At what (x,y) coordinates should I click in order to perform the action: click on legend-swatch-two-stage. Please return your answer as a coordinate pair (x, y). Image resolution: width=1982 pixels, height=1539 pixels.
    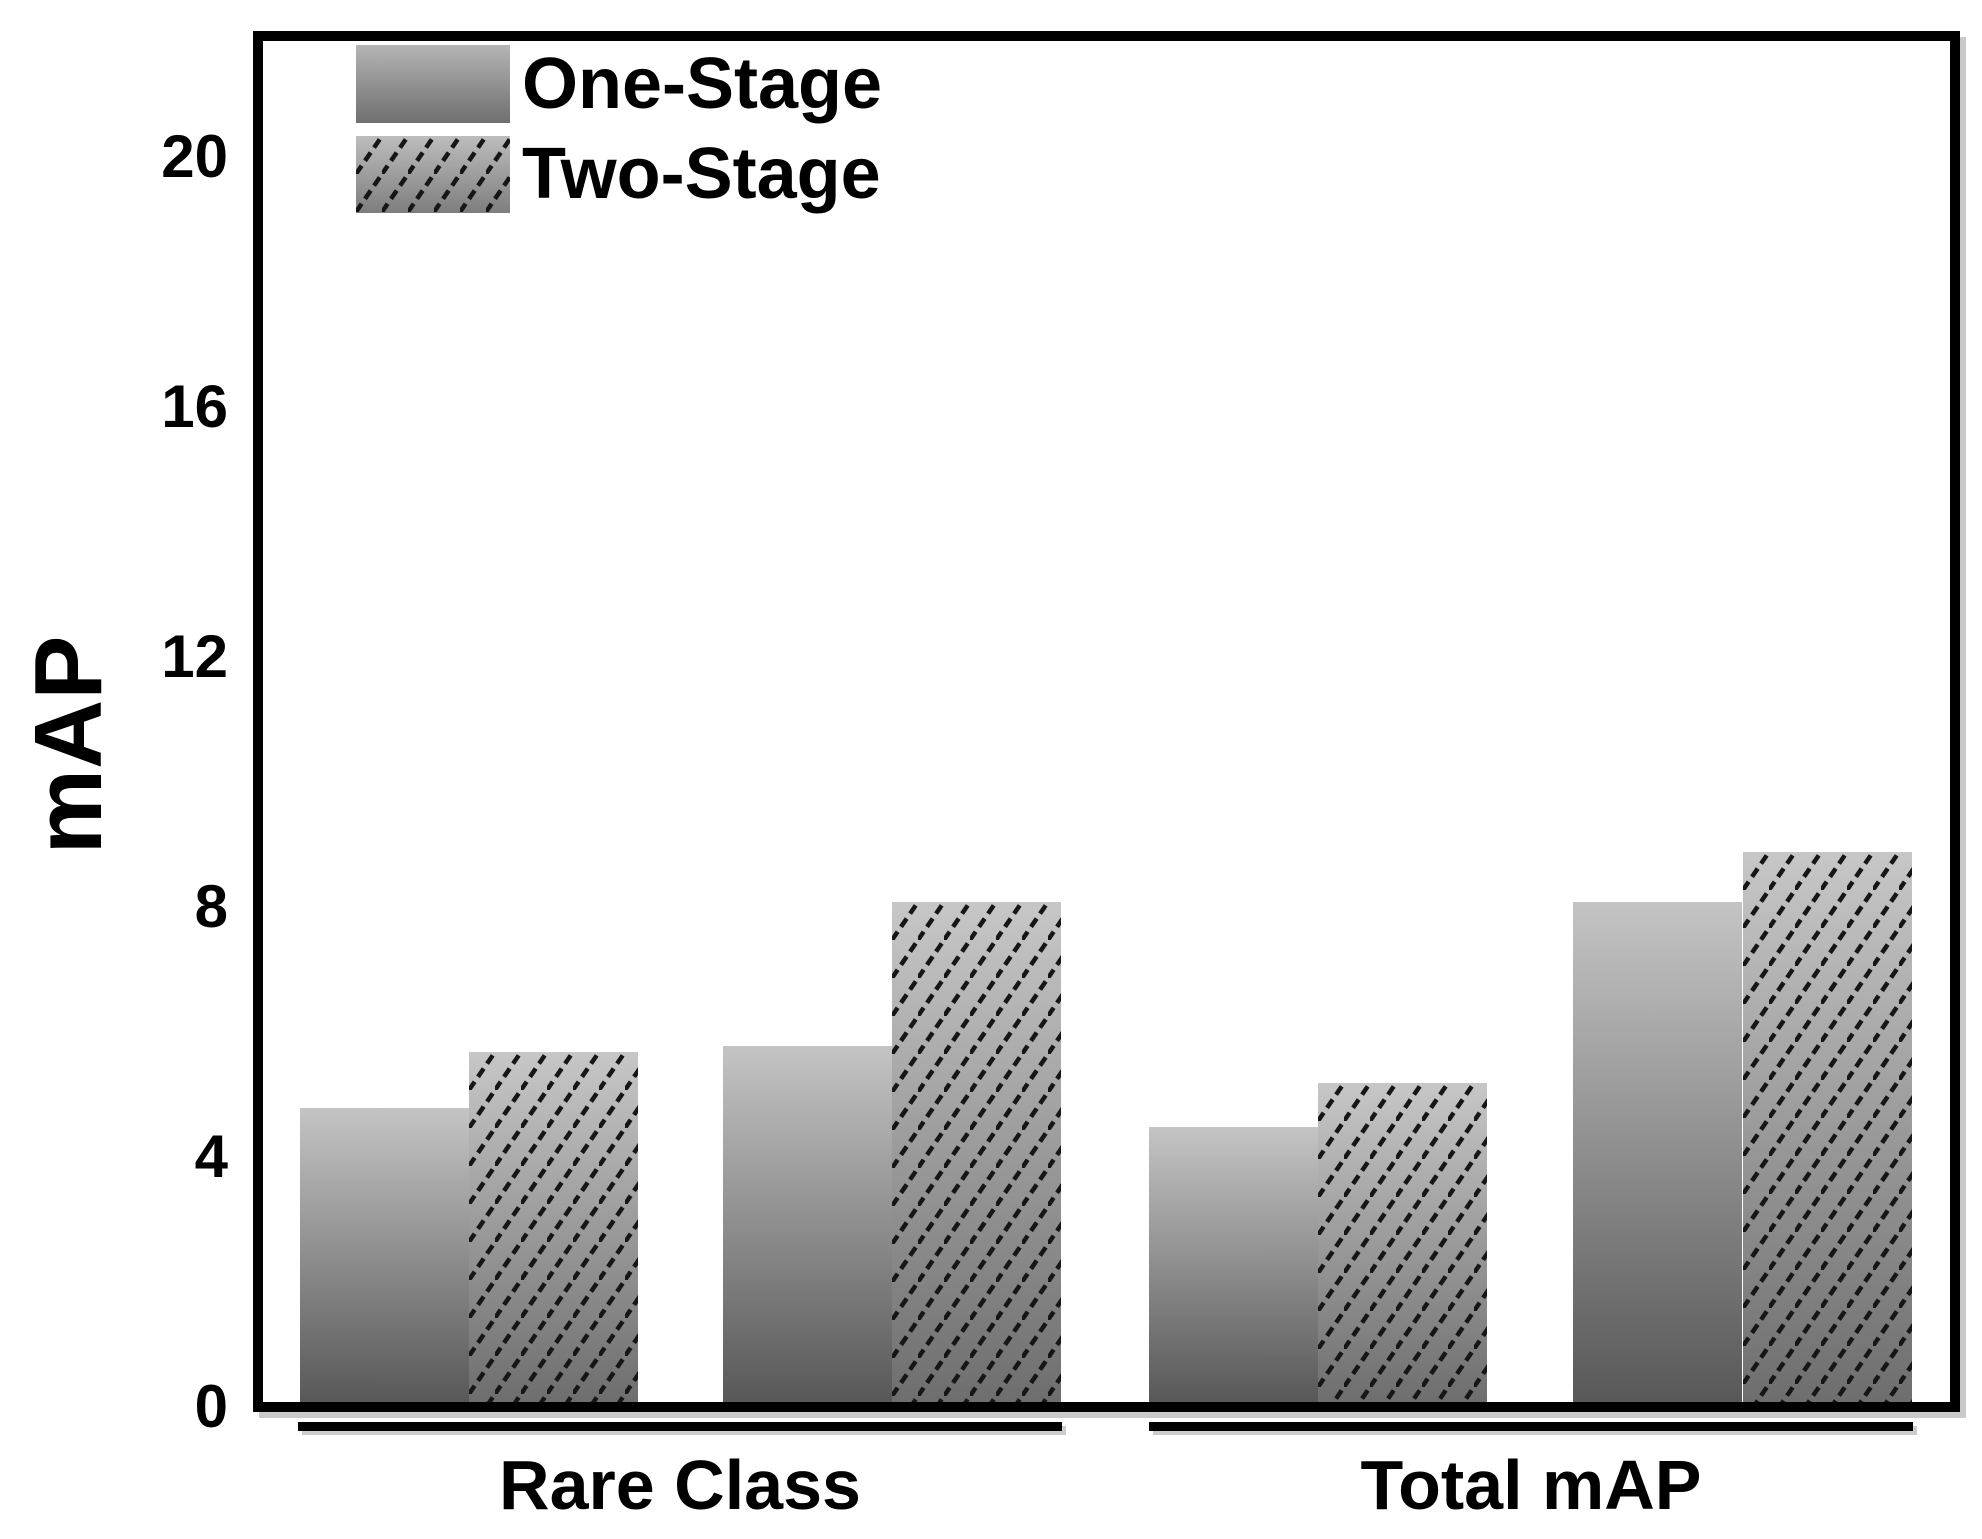
    Looking at the image, I should click on (433, 174).